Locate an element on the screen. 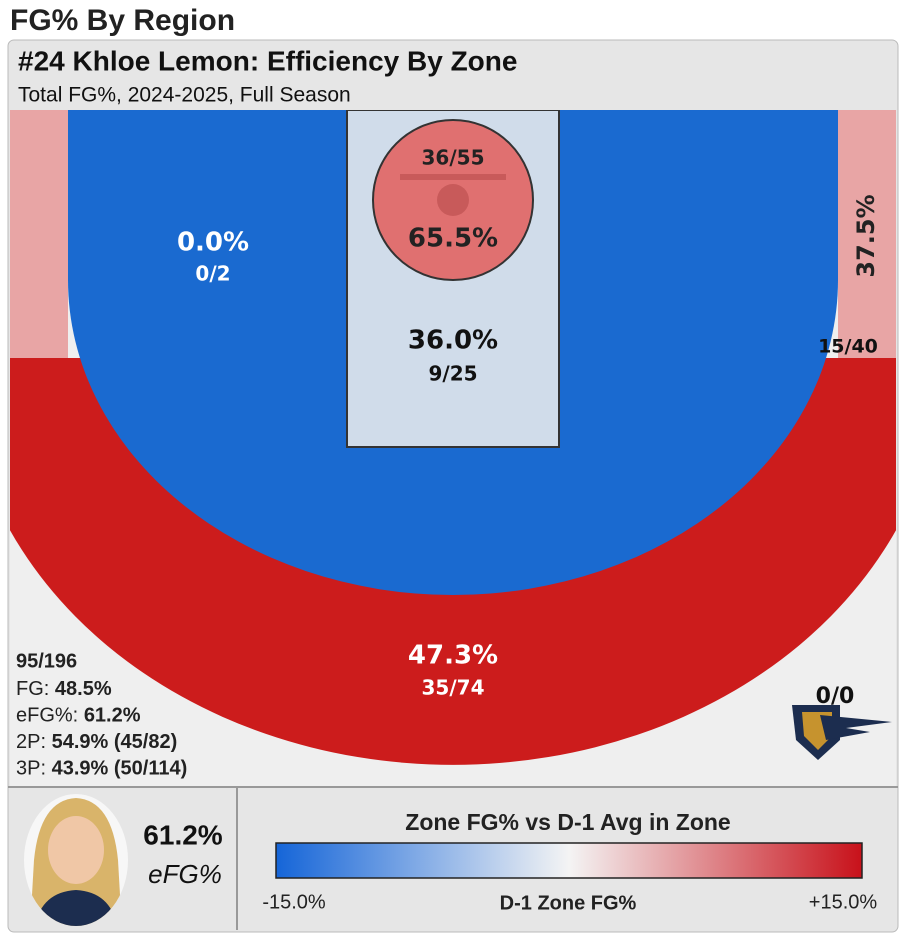 This screenshot has height=942, width=916. player-efg-label: eFG% is located at coordinates (185, 874).